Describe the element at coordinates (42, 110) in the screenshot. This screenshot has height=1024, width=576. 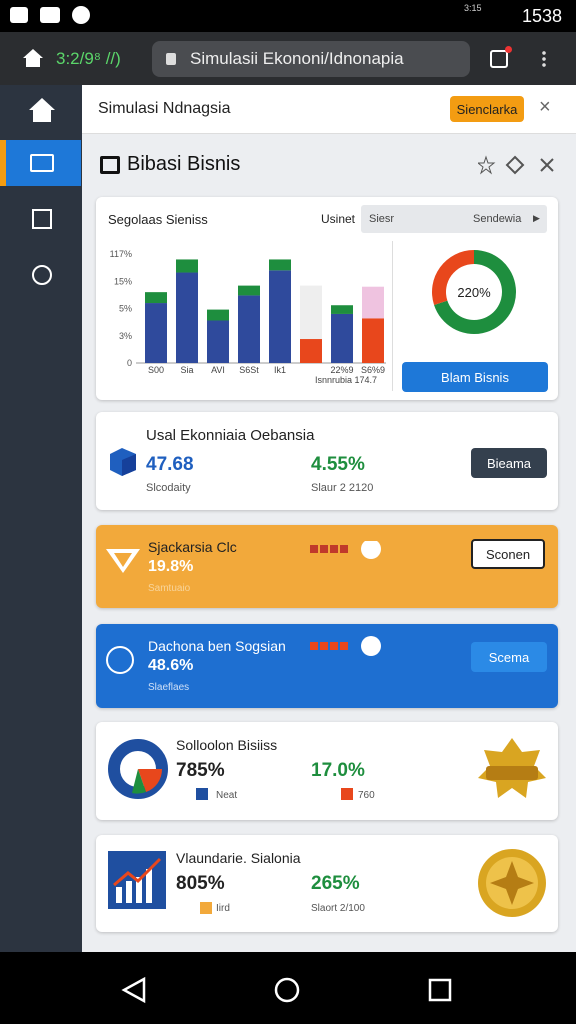
I see `nav-home` at that location.